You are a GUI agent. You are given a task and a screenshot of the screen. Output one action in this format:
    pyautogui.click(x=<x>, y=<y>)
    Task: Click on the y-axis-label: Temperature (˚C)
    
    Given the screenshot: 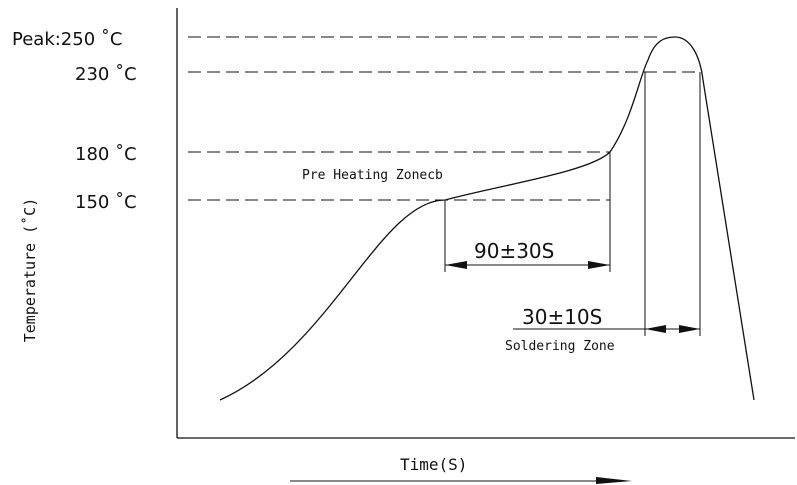 What is the action you would take?
    pyautogui.click(x=30, y=270)
    